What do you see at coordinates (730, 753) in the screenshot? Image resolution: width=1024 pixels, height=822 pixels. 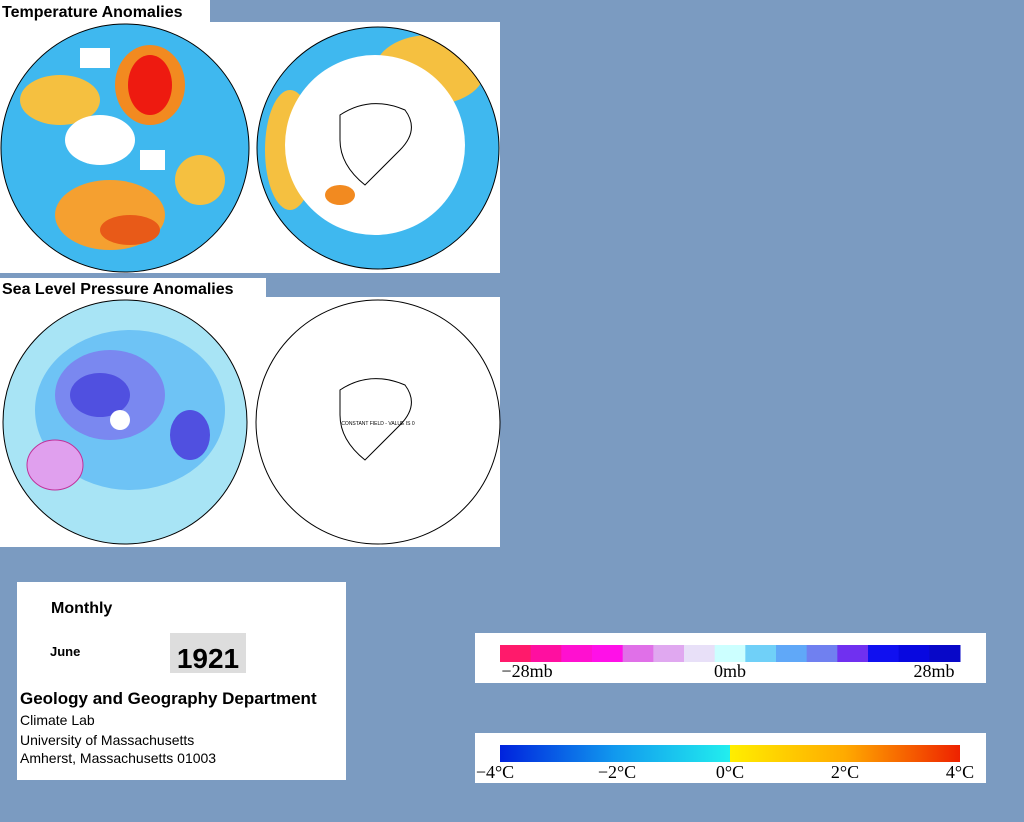 I see `temperature-colorbar` at bounding box center [730, 753].